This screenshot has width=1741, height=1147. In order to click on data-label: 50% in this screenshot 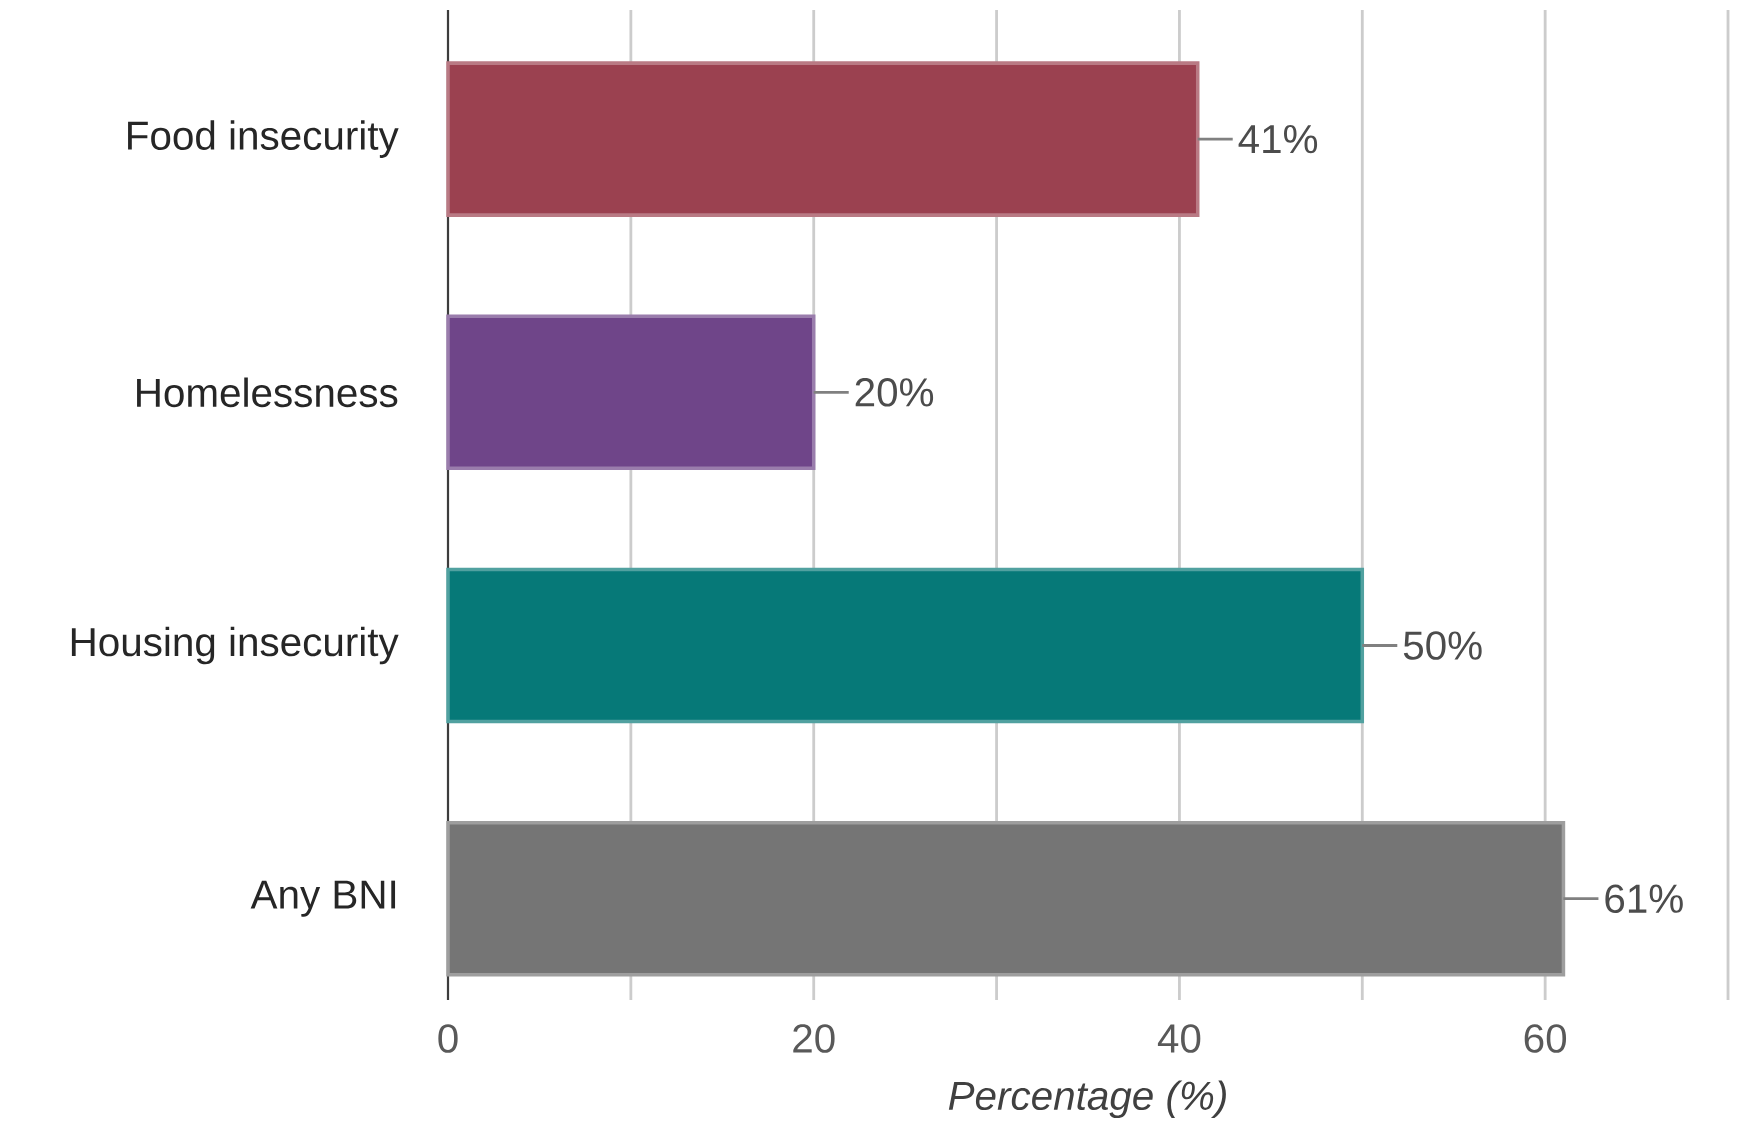, I will do `click(1442, 645)`.